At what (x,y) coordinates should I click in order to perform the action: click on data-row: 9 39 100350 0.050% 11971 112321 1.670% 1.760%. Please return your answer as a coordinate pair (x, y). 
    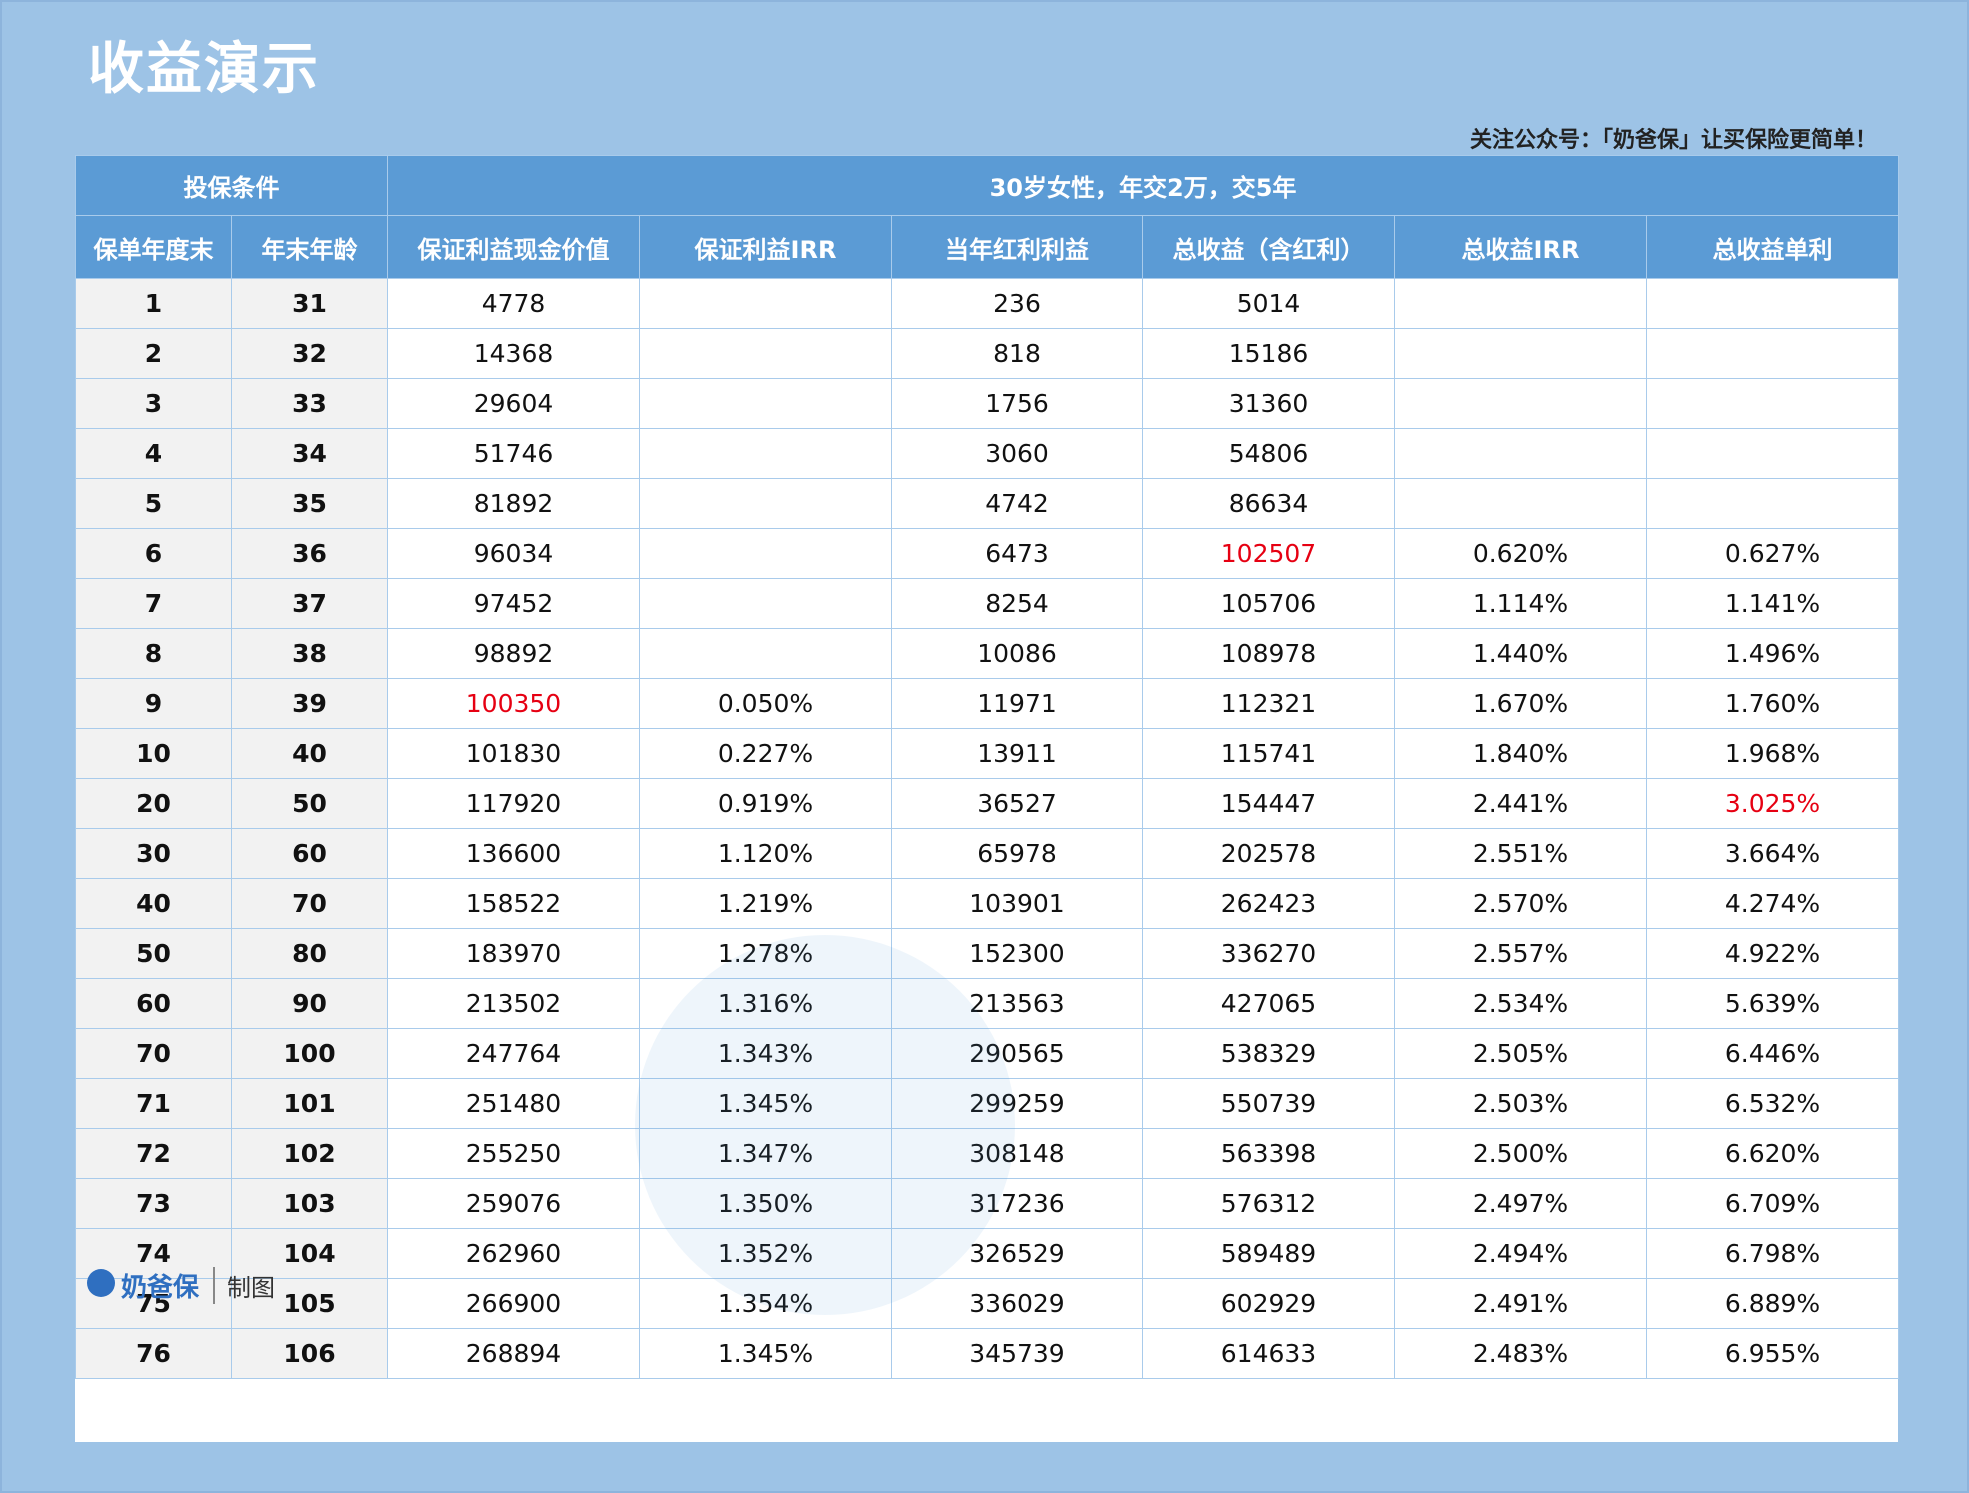
    Looking at the image, I should click on (987, 703).